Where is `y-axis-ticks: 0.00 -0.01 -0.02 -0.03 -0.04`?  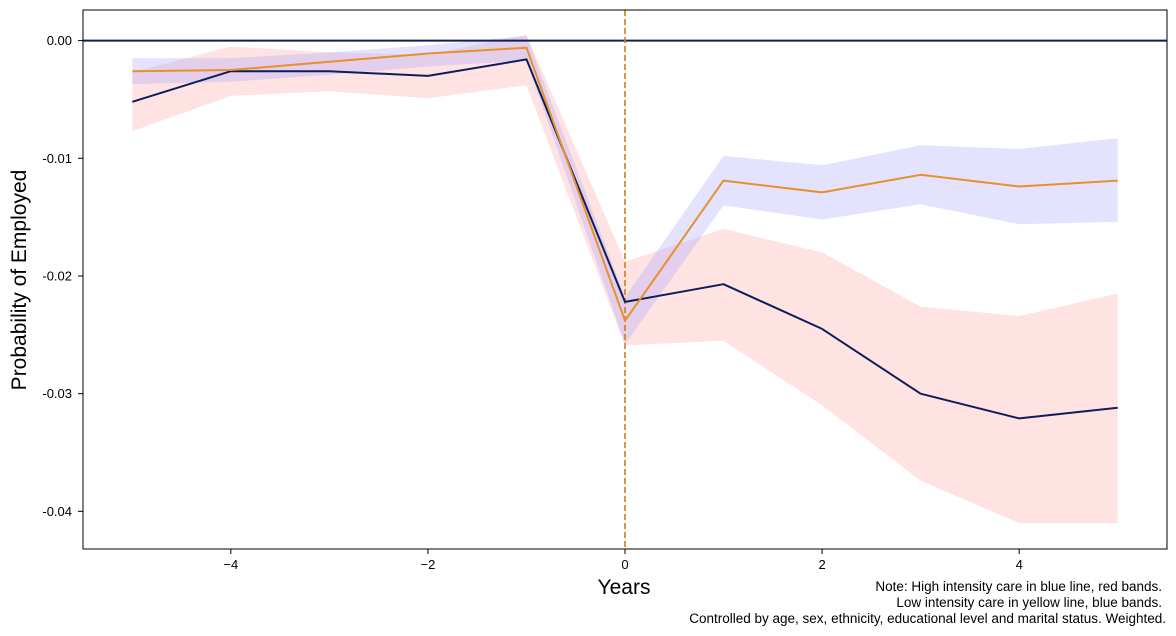 y-axis-ticks: 0.00 -0.01 -0.02 -0.03 -0.04 is located at coordinates (62, 276).